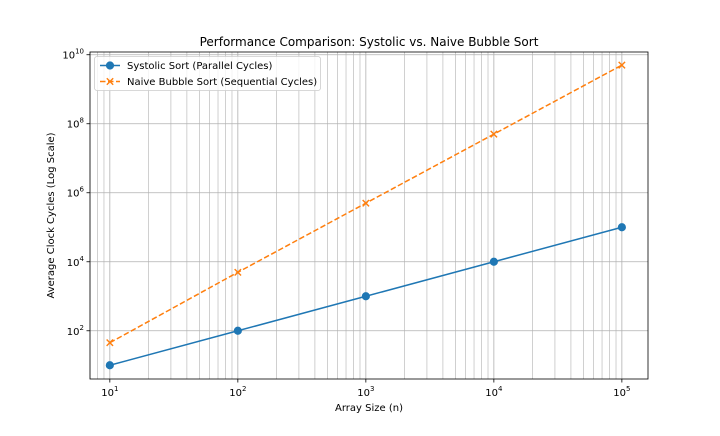 The image size is (720, 436). I want to click on y-tick-label-exponent: 10, so click(79, 52).